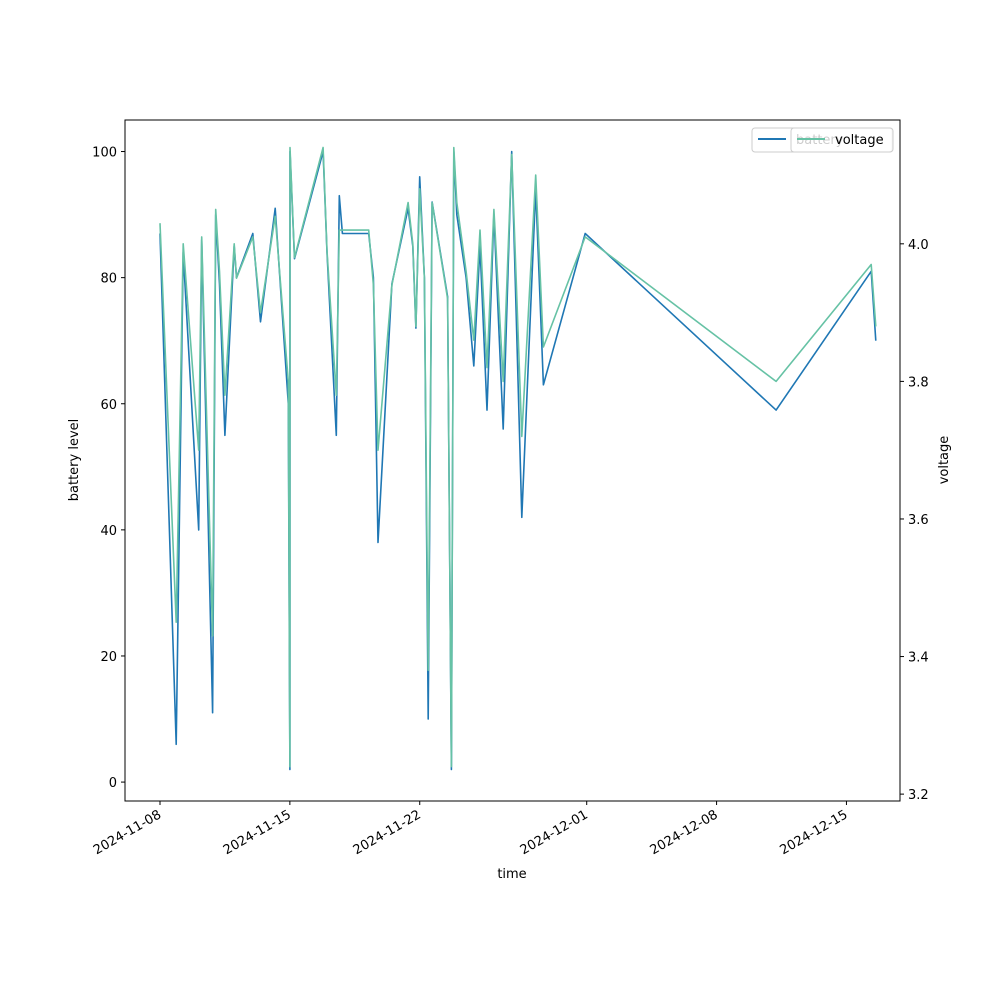  Describe the element at coordinates (113, 783) in the screenshot. I see `y-left-tick-label: 0` at that location.